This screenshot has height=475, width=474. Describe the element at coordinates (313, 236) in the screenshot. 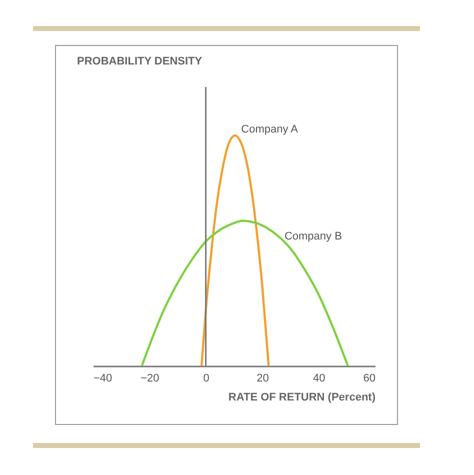

I see `series-label: Company B` at that location.